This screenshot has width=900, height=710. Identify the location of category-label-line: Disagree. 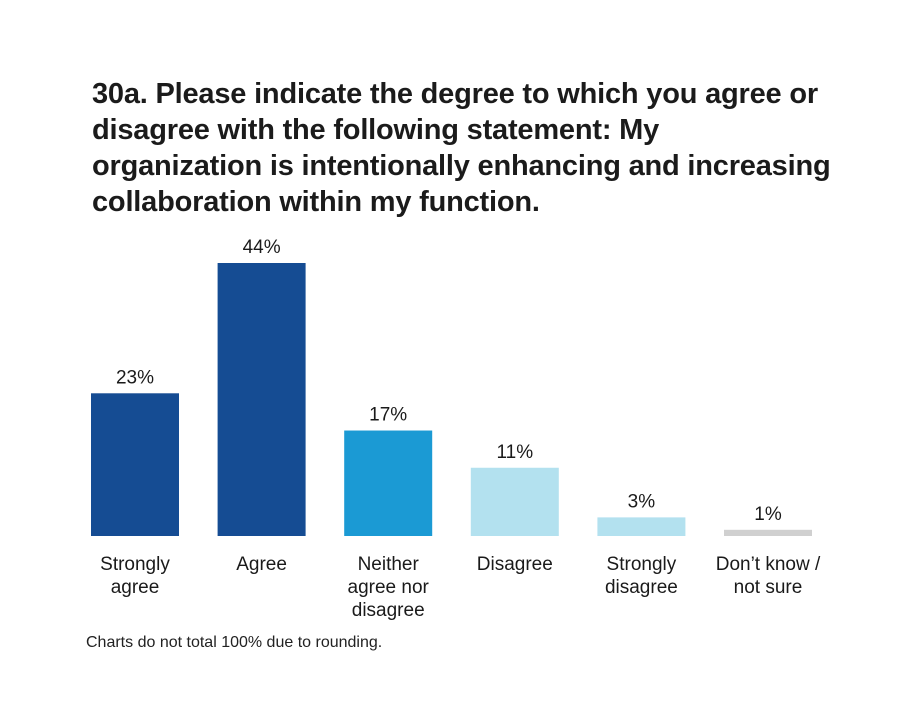
(515, 564).